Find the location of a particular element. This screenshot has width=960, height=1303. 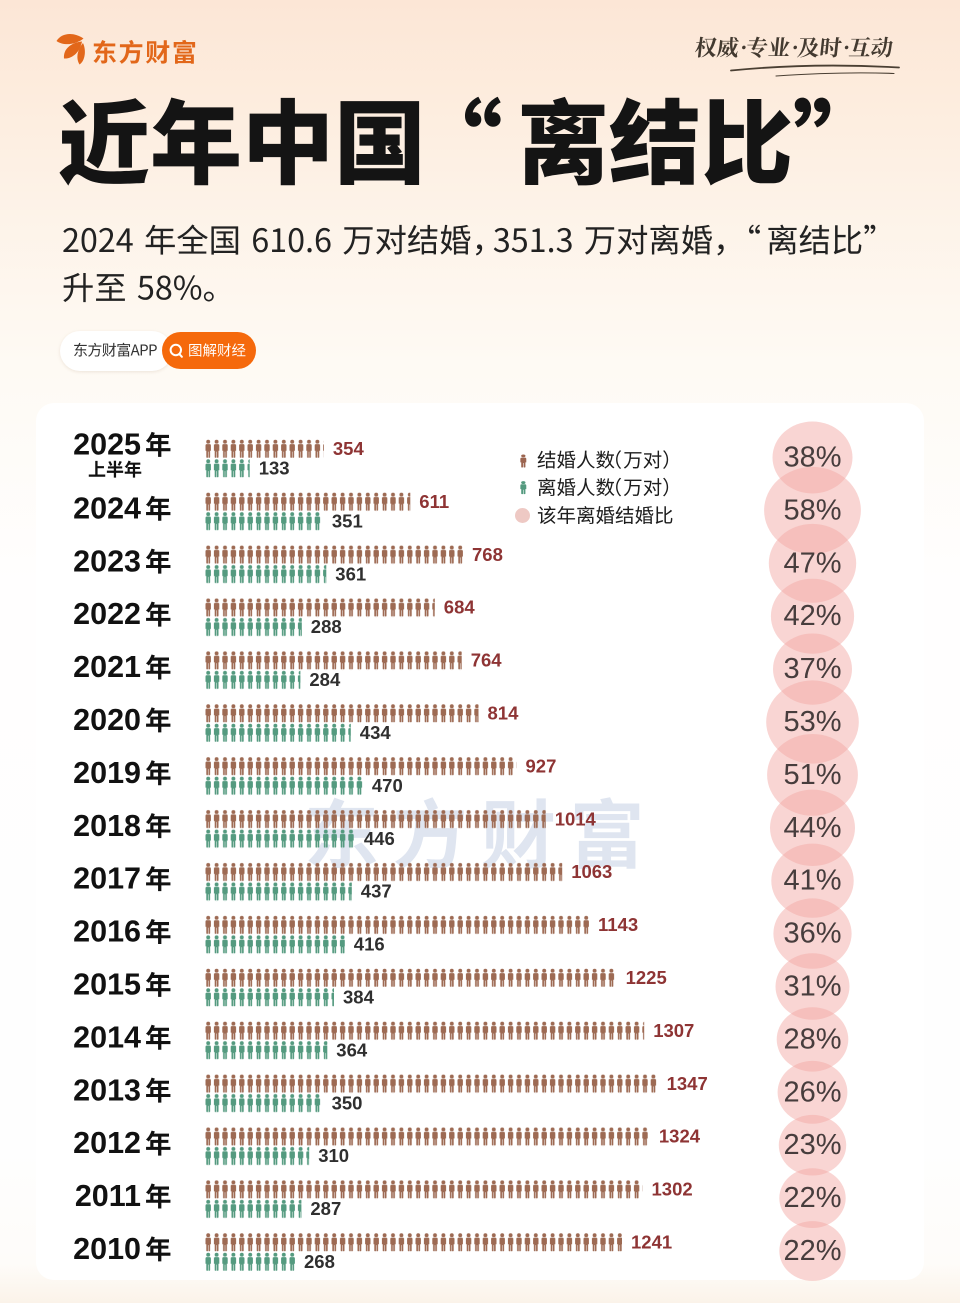

svg-text: 2022 is located at coordinates (107, 614).